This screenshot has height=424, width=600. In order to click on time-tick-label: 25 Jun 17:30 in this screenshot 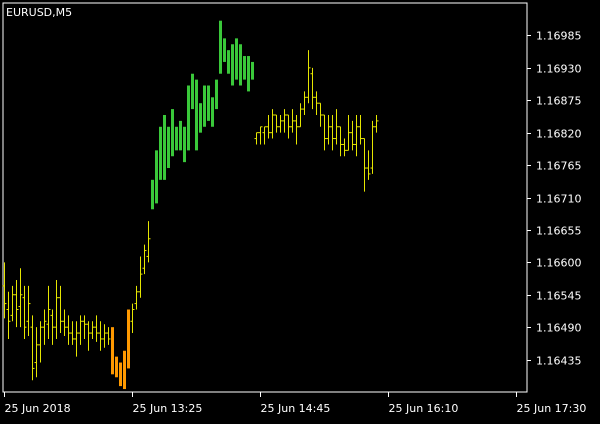, I will do `click(552, 408)`.